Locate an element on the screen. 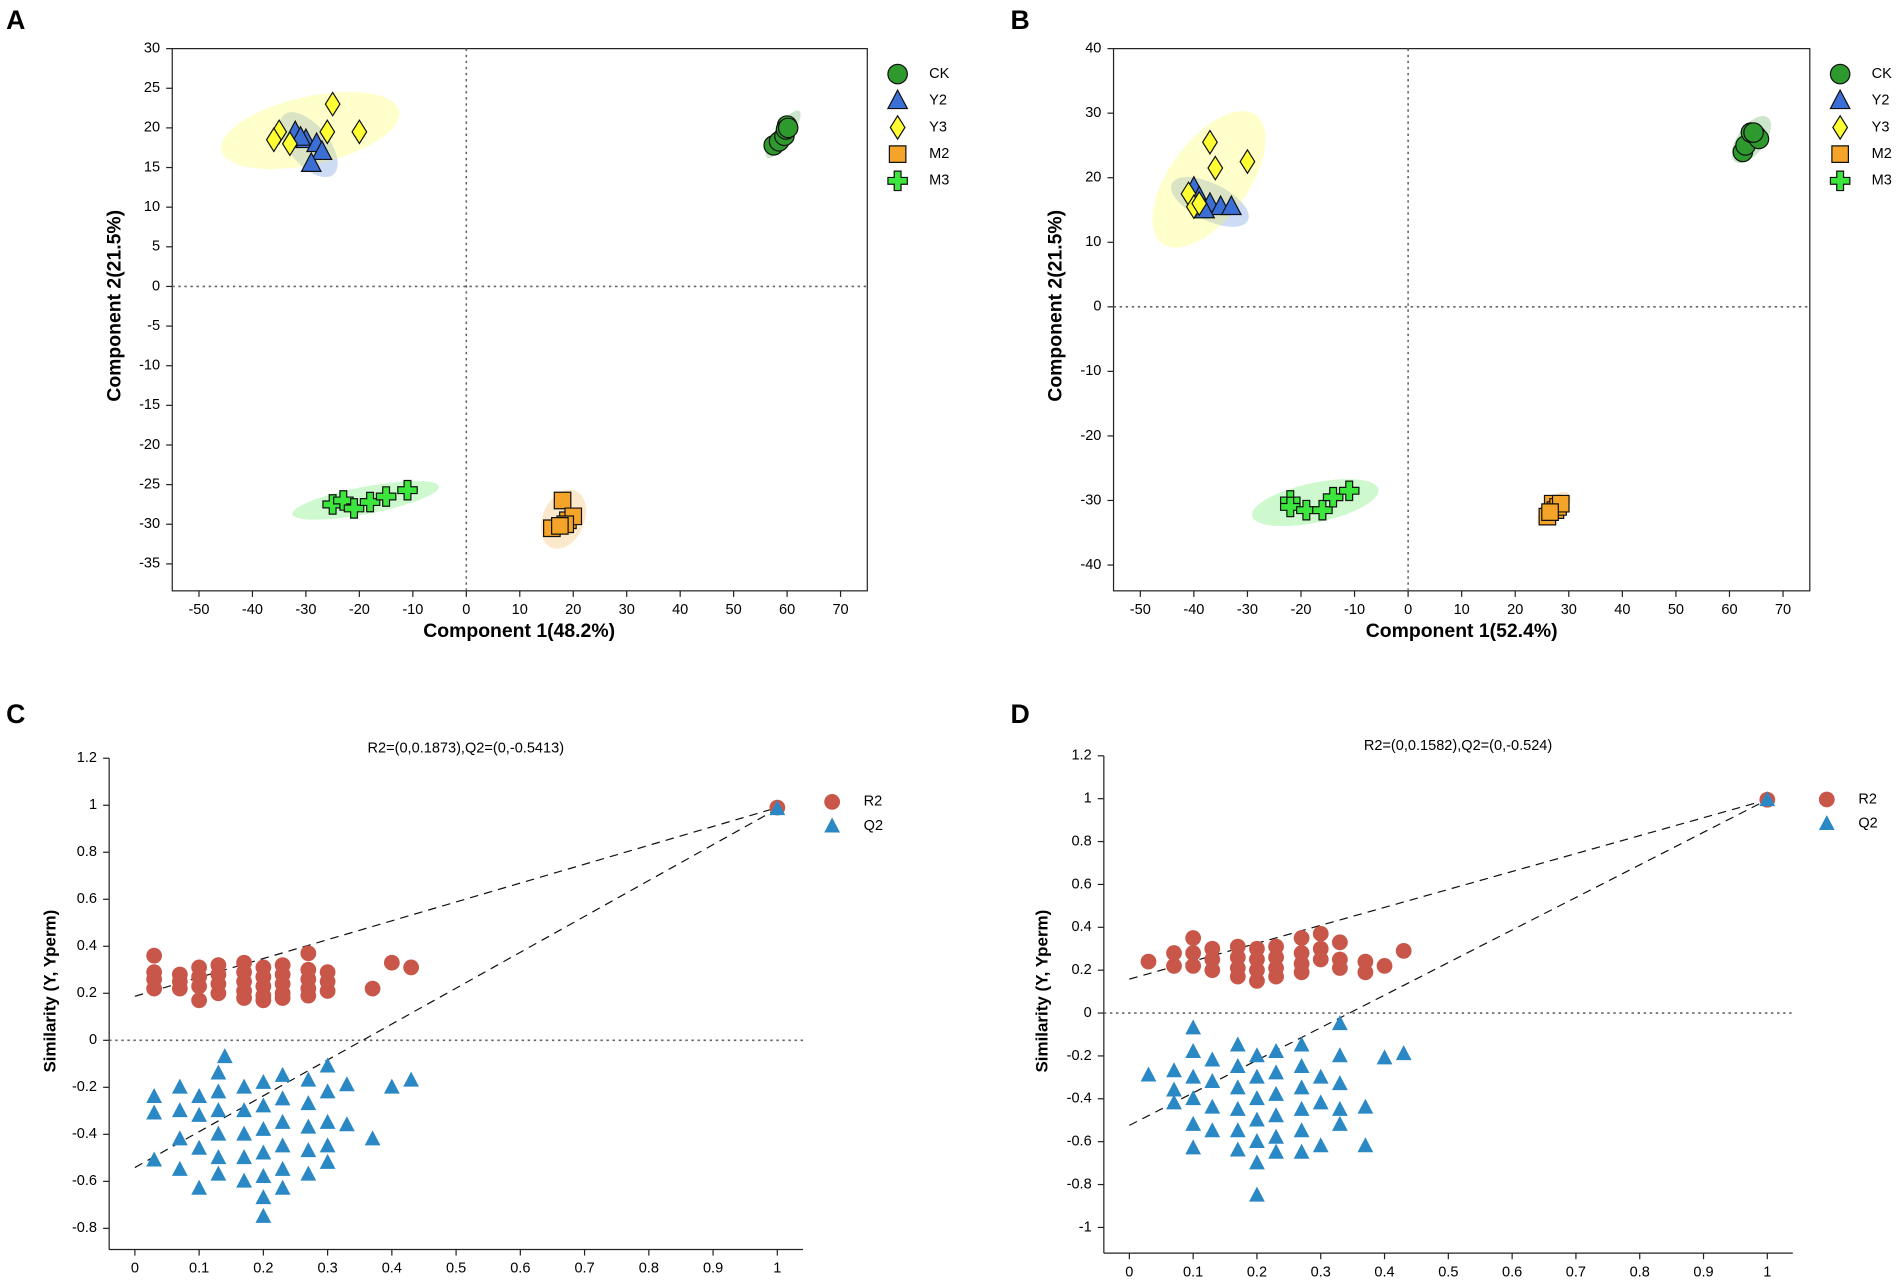 The image size is (1902, 1286). y-tick-label: -30 is located at coordinates (149, 524).